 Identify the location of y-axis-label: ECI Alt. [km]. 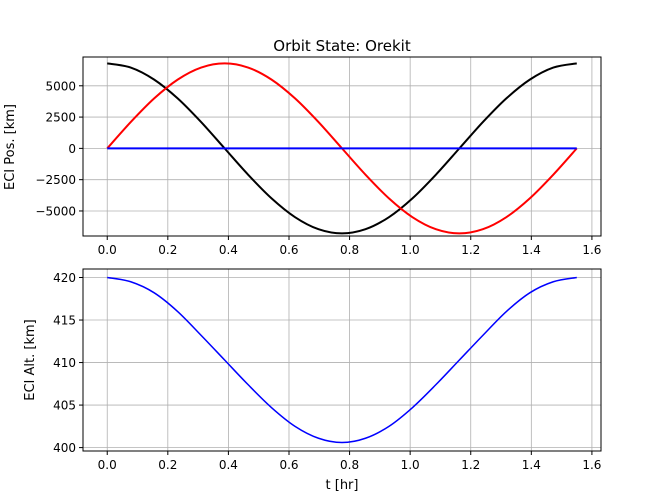
(30, 359).